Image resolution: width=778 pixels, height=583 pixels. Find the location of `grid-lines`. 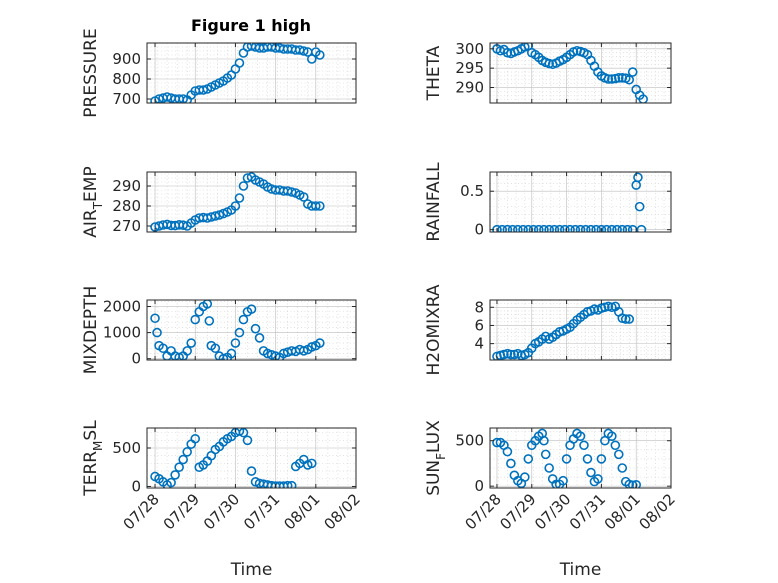

grid-lines is located at coordinates (580, 202).